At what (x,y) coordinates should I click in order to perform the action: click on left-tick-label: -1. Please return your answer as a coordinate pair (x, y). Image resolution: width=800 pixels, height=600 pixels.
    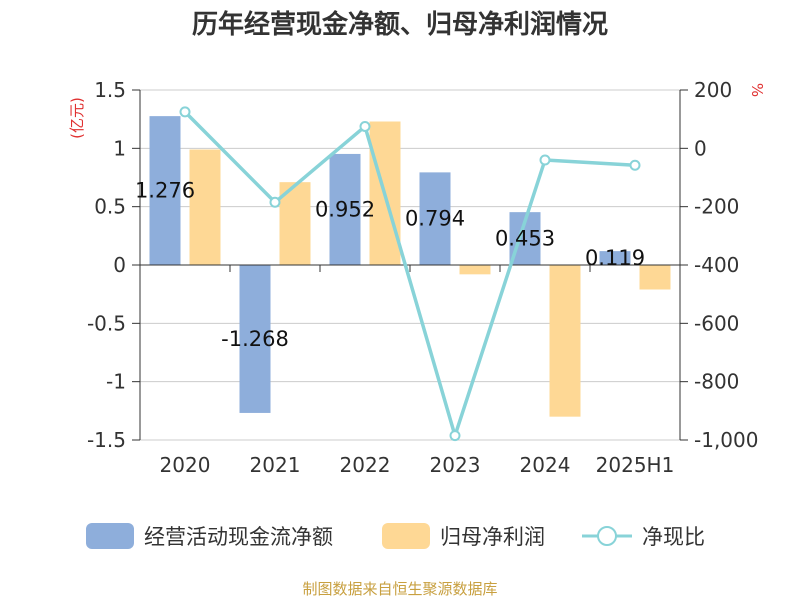
    Looking at the image, I should click on (116, 382).